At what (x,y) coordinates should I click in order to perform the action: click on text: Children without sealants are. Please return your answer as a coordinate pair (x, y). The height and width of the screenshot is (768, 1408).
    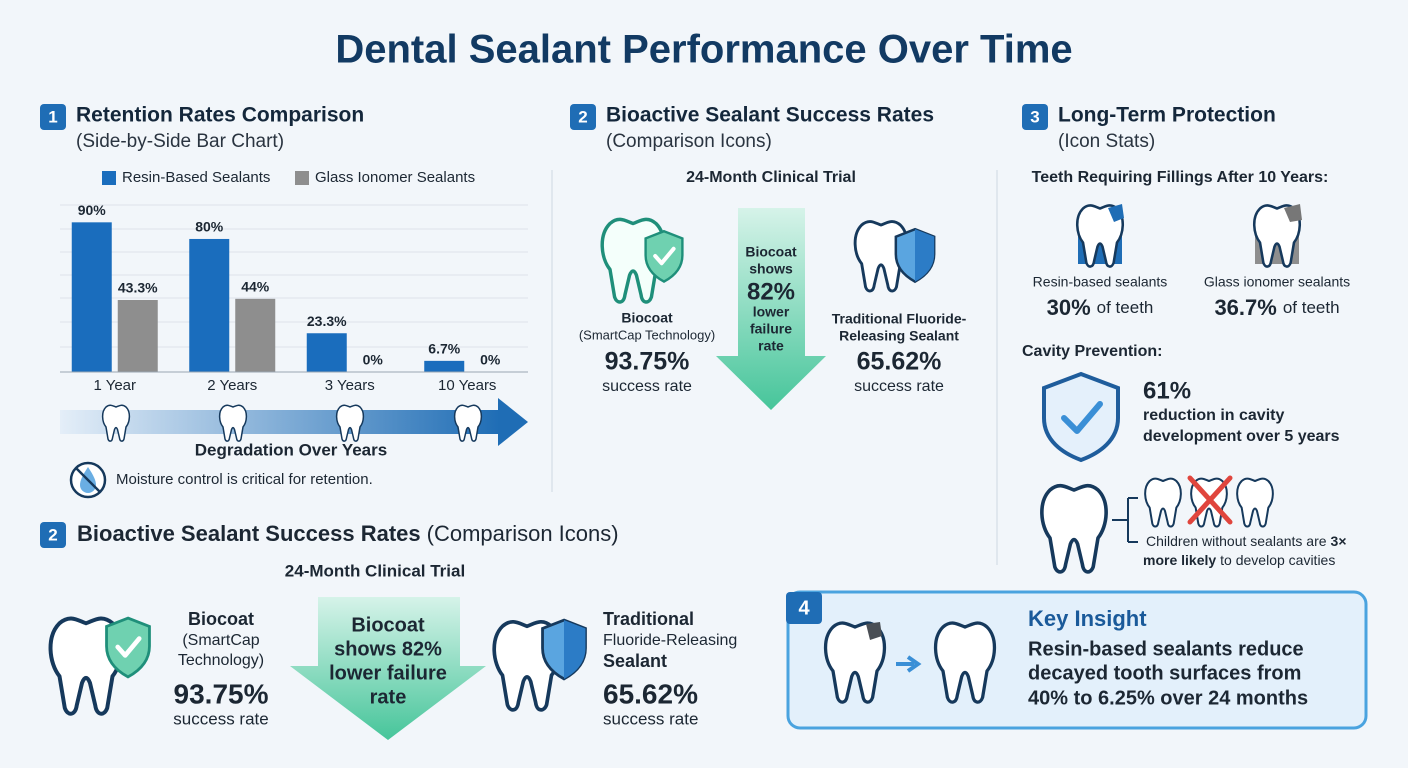
    Looking at the image, I should click on (1236, 541).